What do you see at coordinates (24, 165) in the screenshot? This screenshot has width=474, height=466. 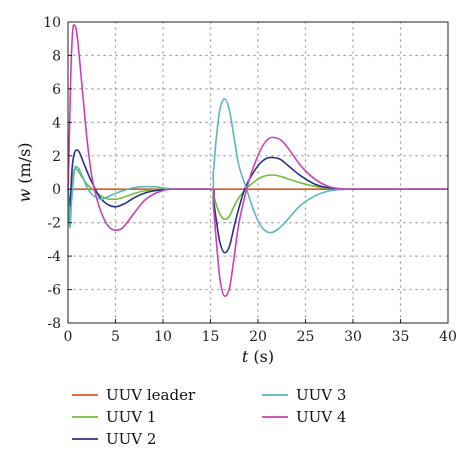 I see `y-axis-unit: (m/s)` at bounding box center [24, 165].